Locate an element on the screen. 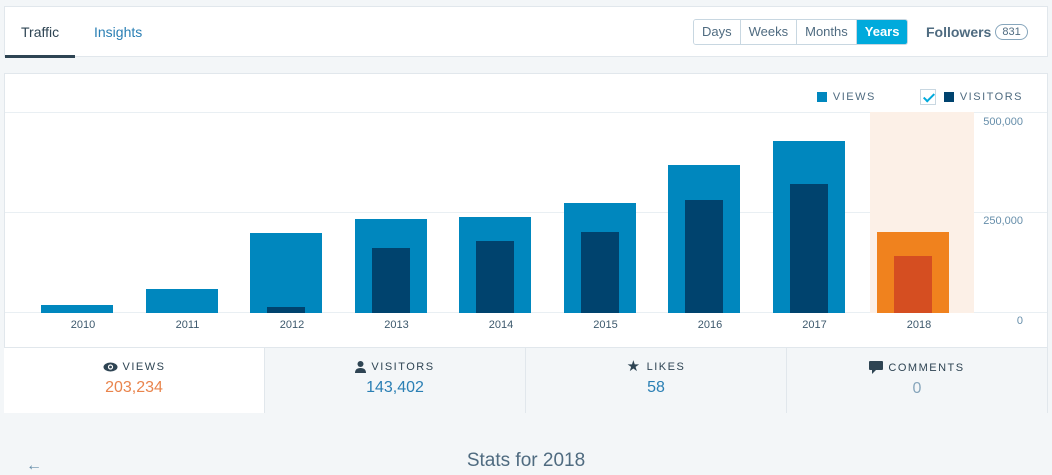 The width and height of the screenshot is (1052, 475). period-months: Months is located at coordinates (827, 32).